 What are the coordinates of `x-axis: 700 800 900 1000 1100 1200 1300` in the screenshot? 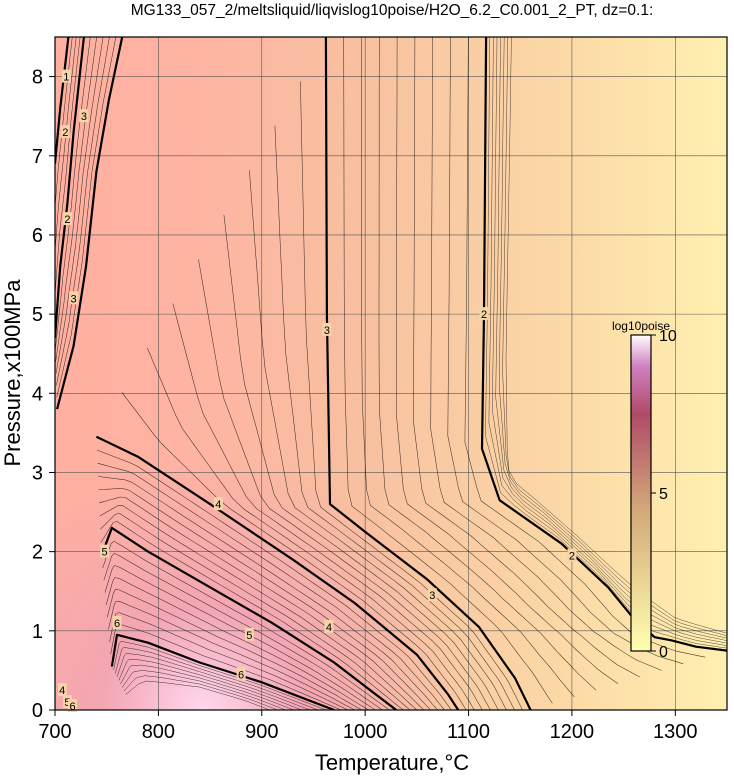 It's located at (368, 726).